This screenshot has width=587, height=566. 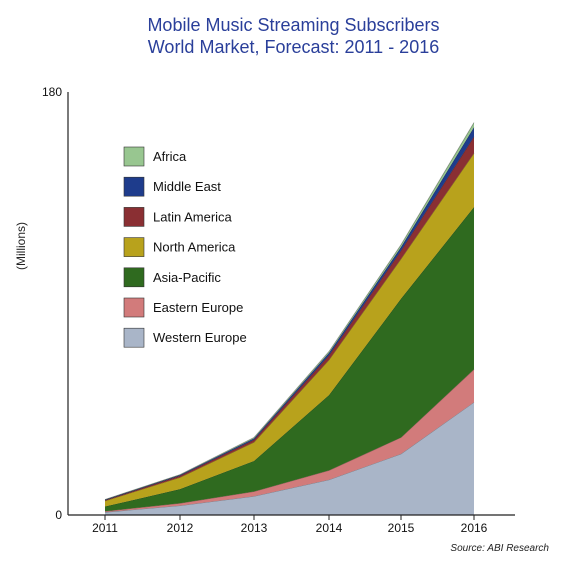 I want to click on x-tick-label: 2015, so click(x=401, y=528).